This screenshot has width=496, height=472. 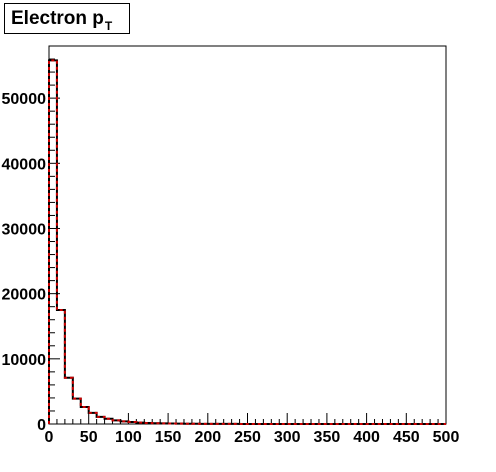 I want to click on y-axis: 0 10000 20000 30000 40000 50000, so click(x=31, y=239).